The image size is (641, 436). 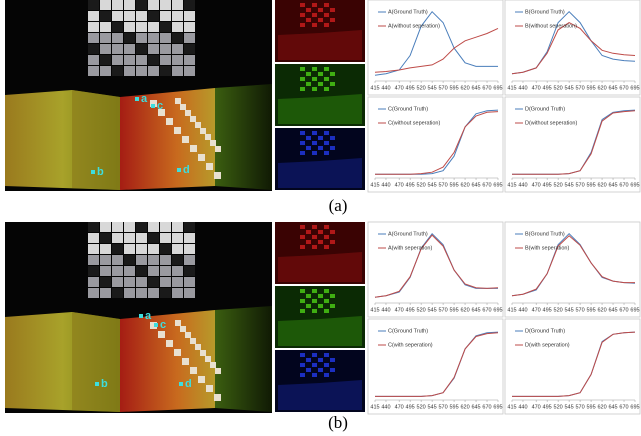 I want to click on x-tick-label: 495, so click(x=410, y=88).